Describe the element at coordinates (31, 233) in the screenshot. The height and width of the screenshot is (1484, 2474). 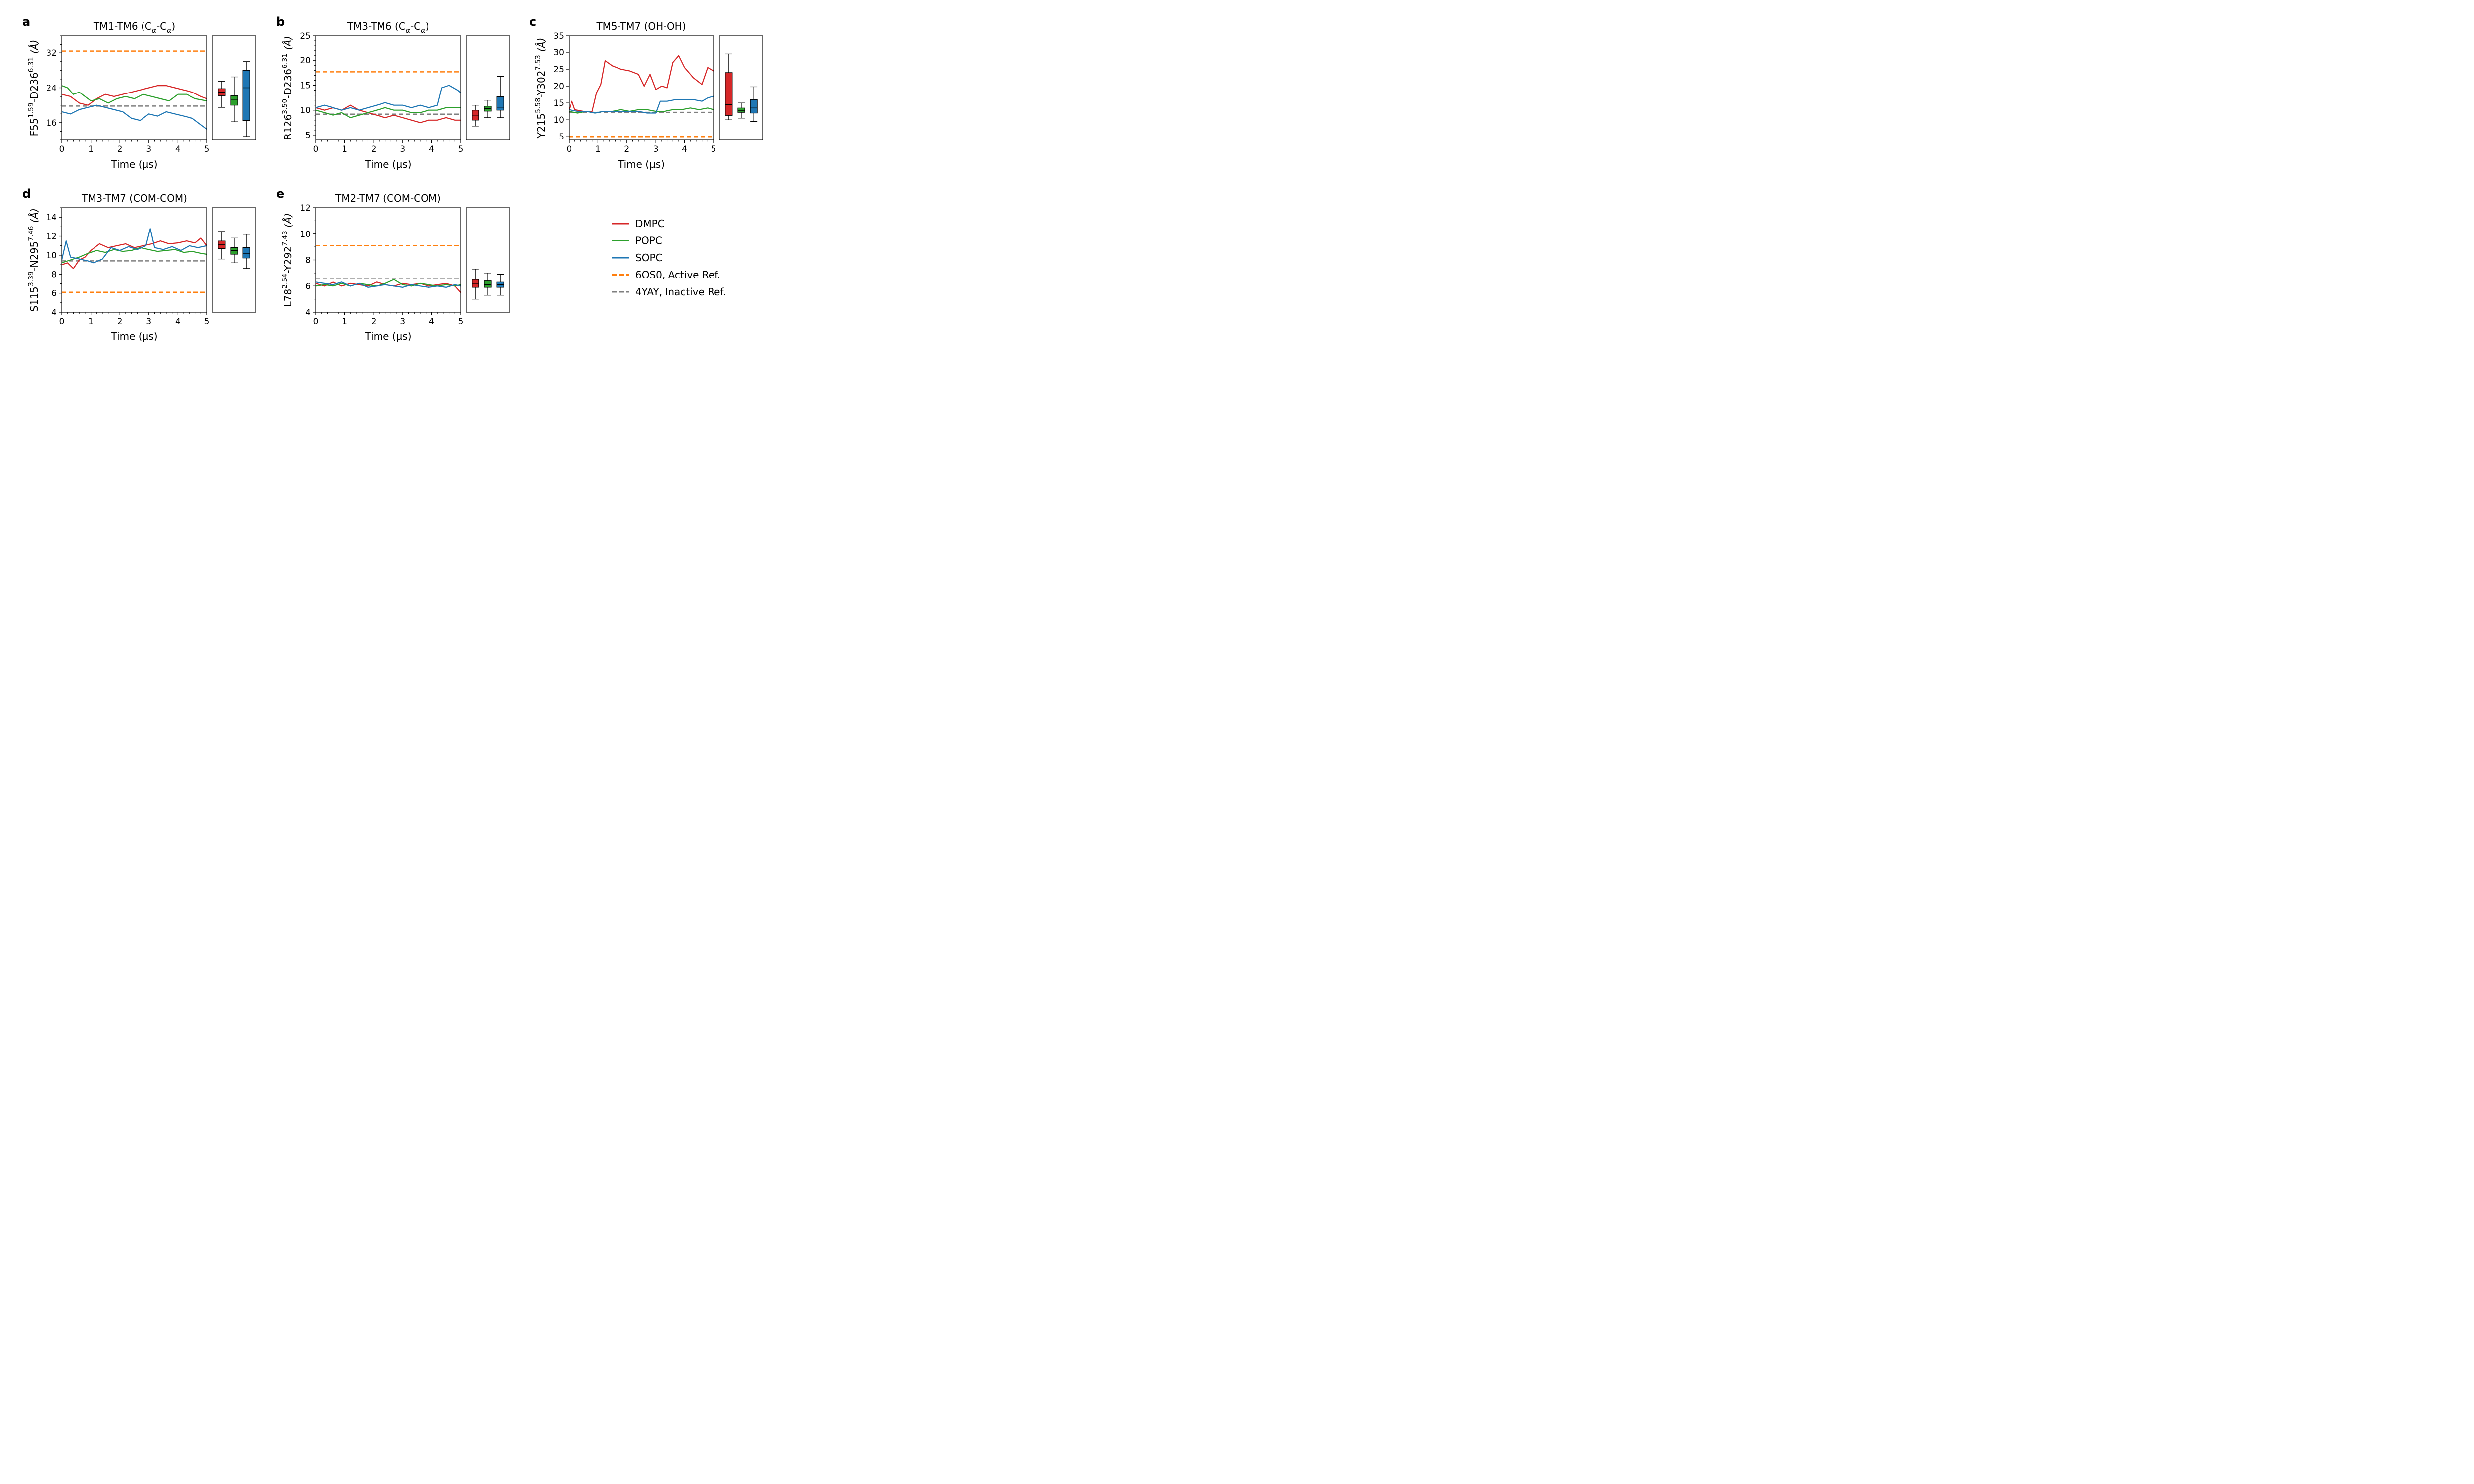
I see `y-label-bw-2: 7.46` at that location.